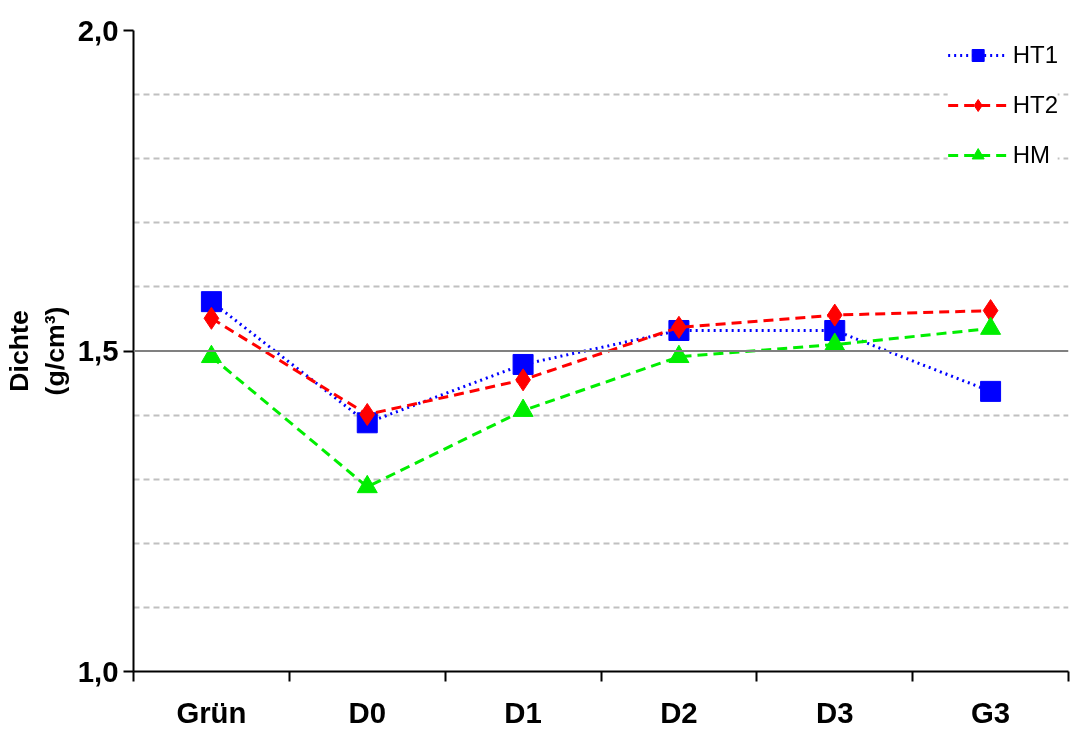 This screenshot has width=1073, height=731. What do you see at coordinates (367, 712) in the screenshot?
I see `x-tick-label: D0` at bounding box center [367, 712].